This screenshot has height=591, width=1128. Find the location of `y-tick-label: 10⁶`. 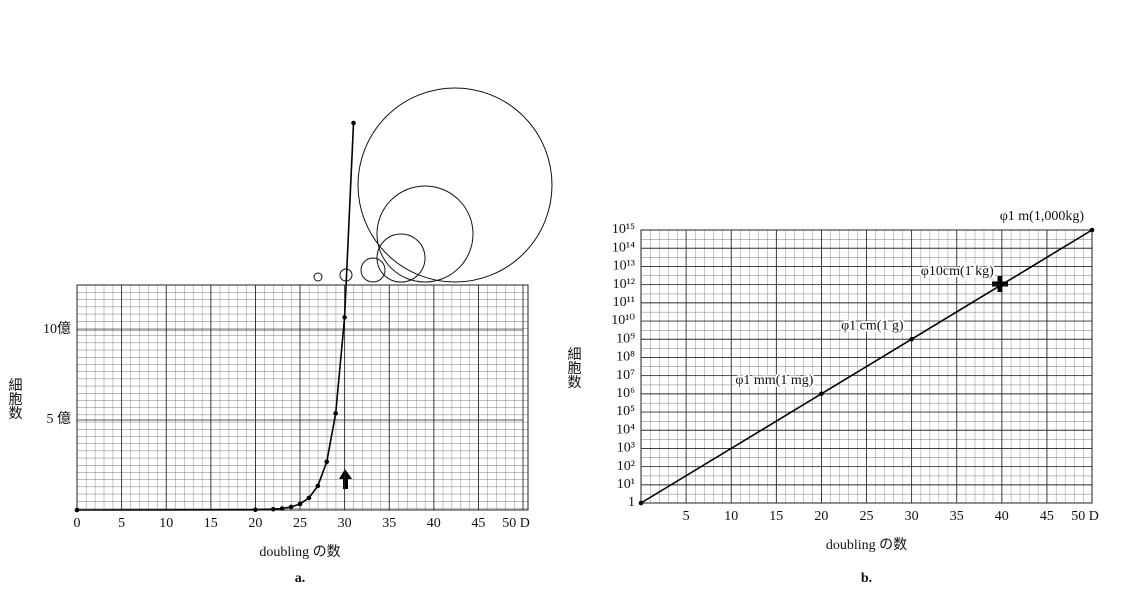

y-tick-label: 10⁶ is located at coordinates (625, 393).